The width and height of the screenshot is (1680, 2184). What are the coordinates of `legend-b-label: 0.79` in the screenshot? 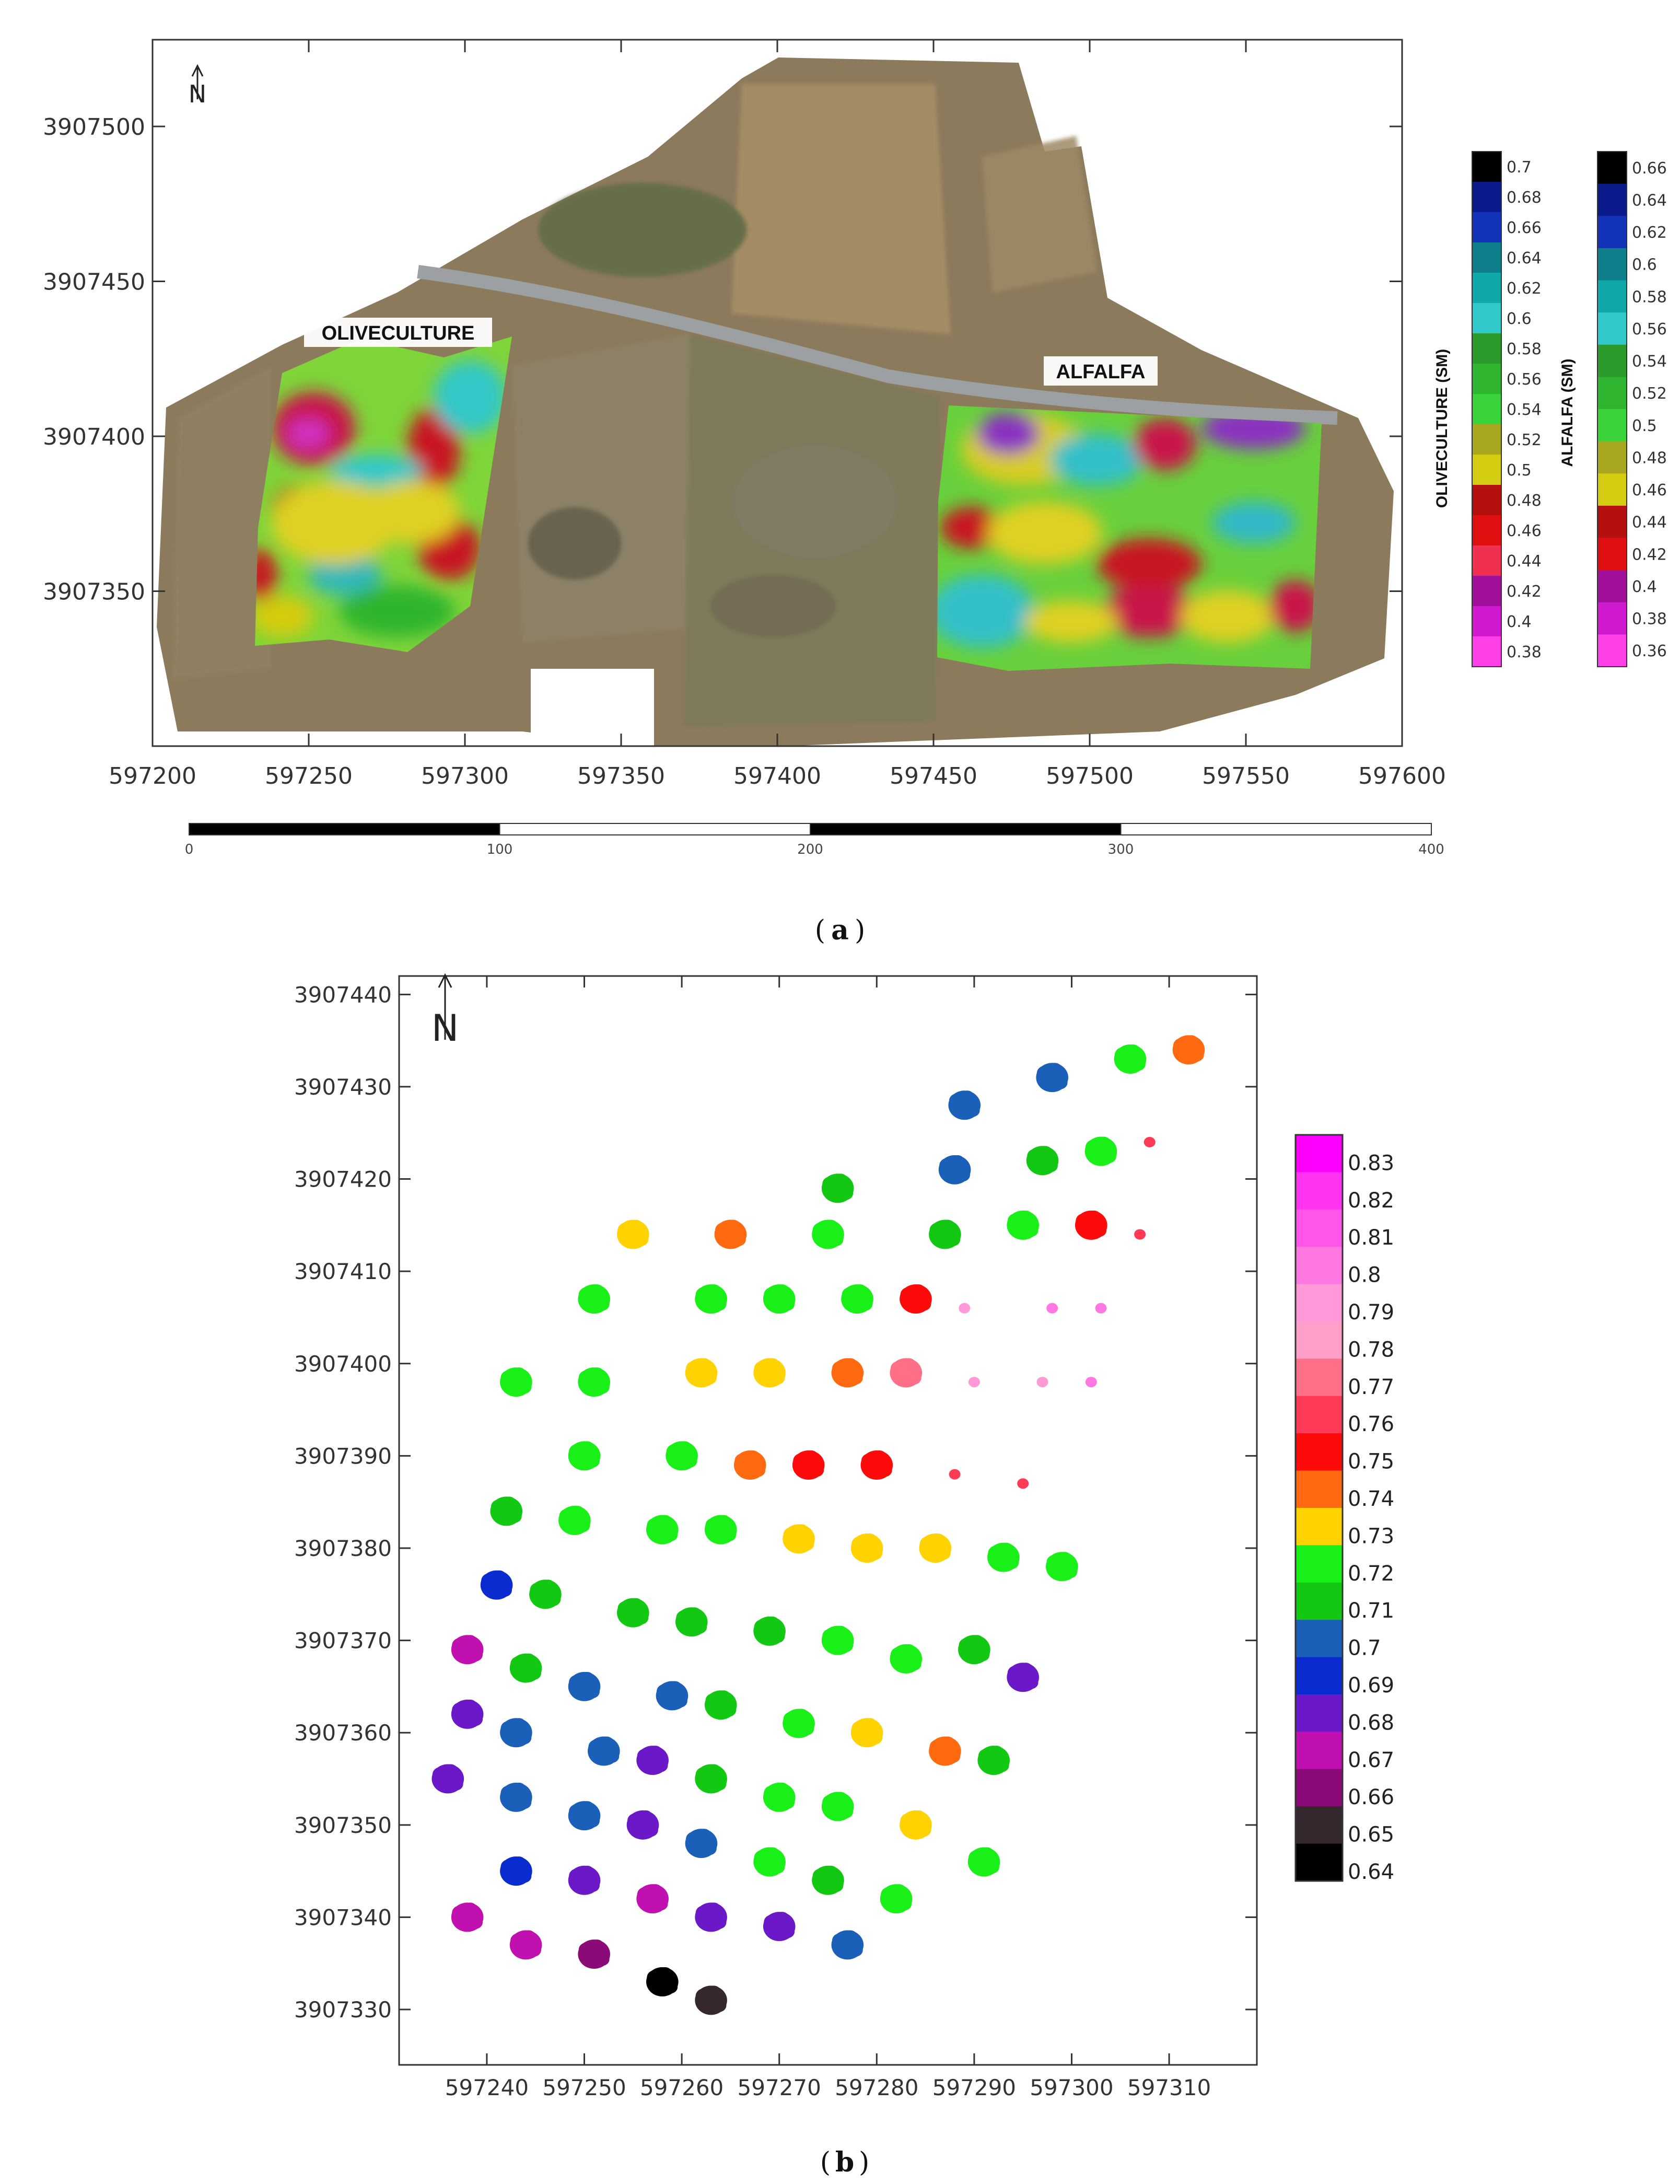 It's located at (1371, 1313).